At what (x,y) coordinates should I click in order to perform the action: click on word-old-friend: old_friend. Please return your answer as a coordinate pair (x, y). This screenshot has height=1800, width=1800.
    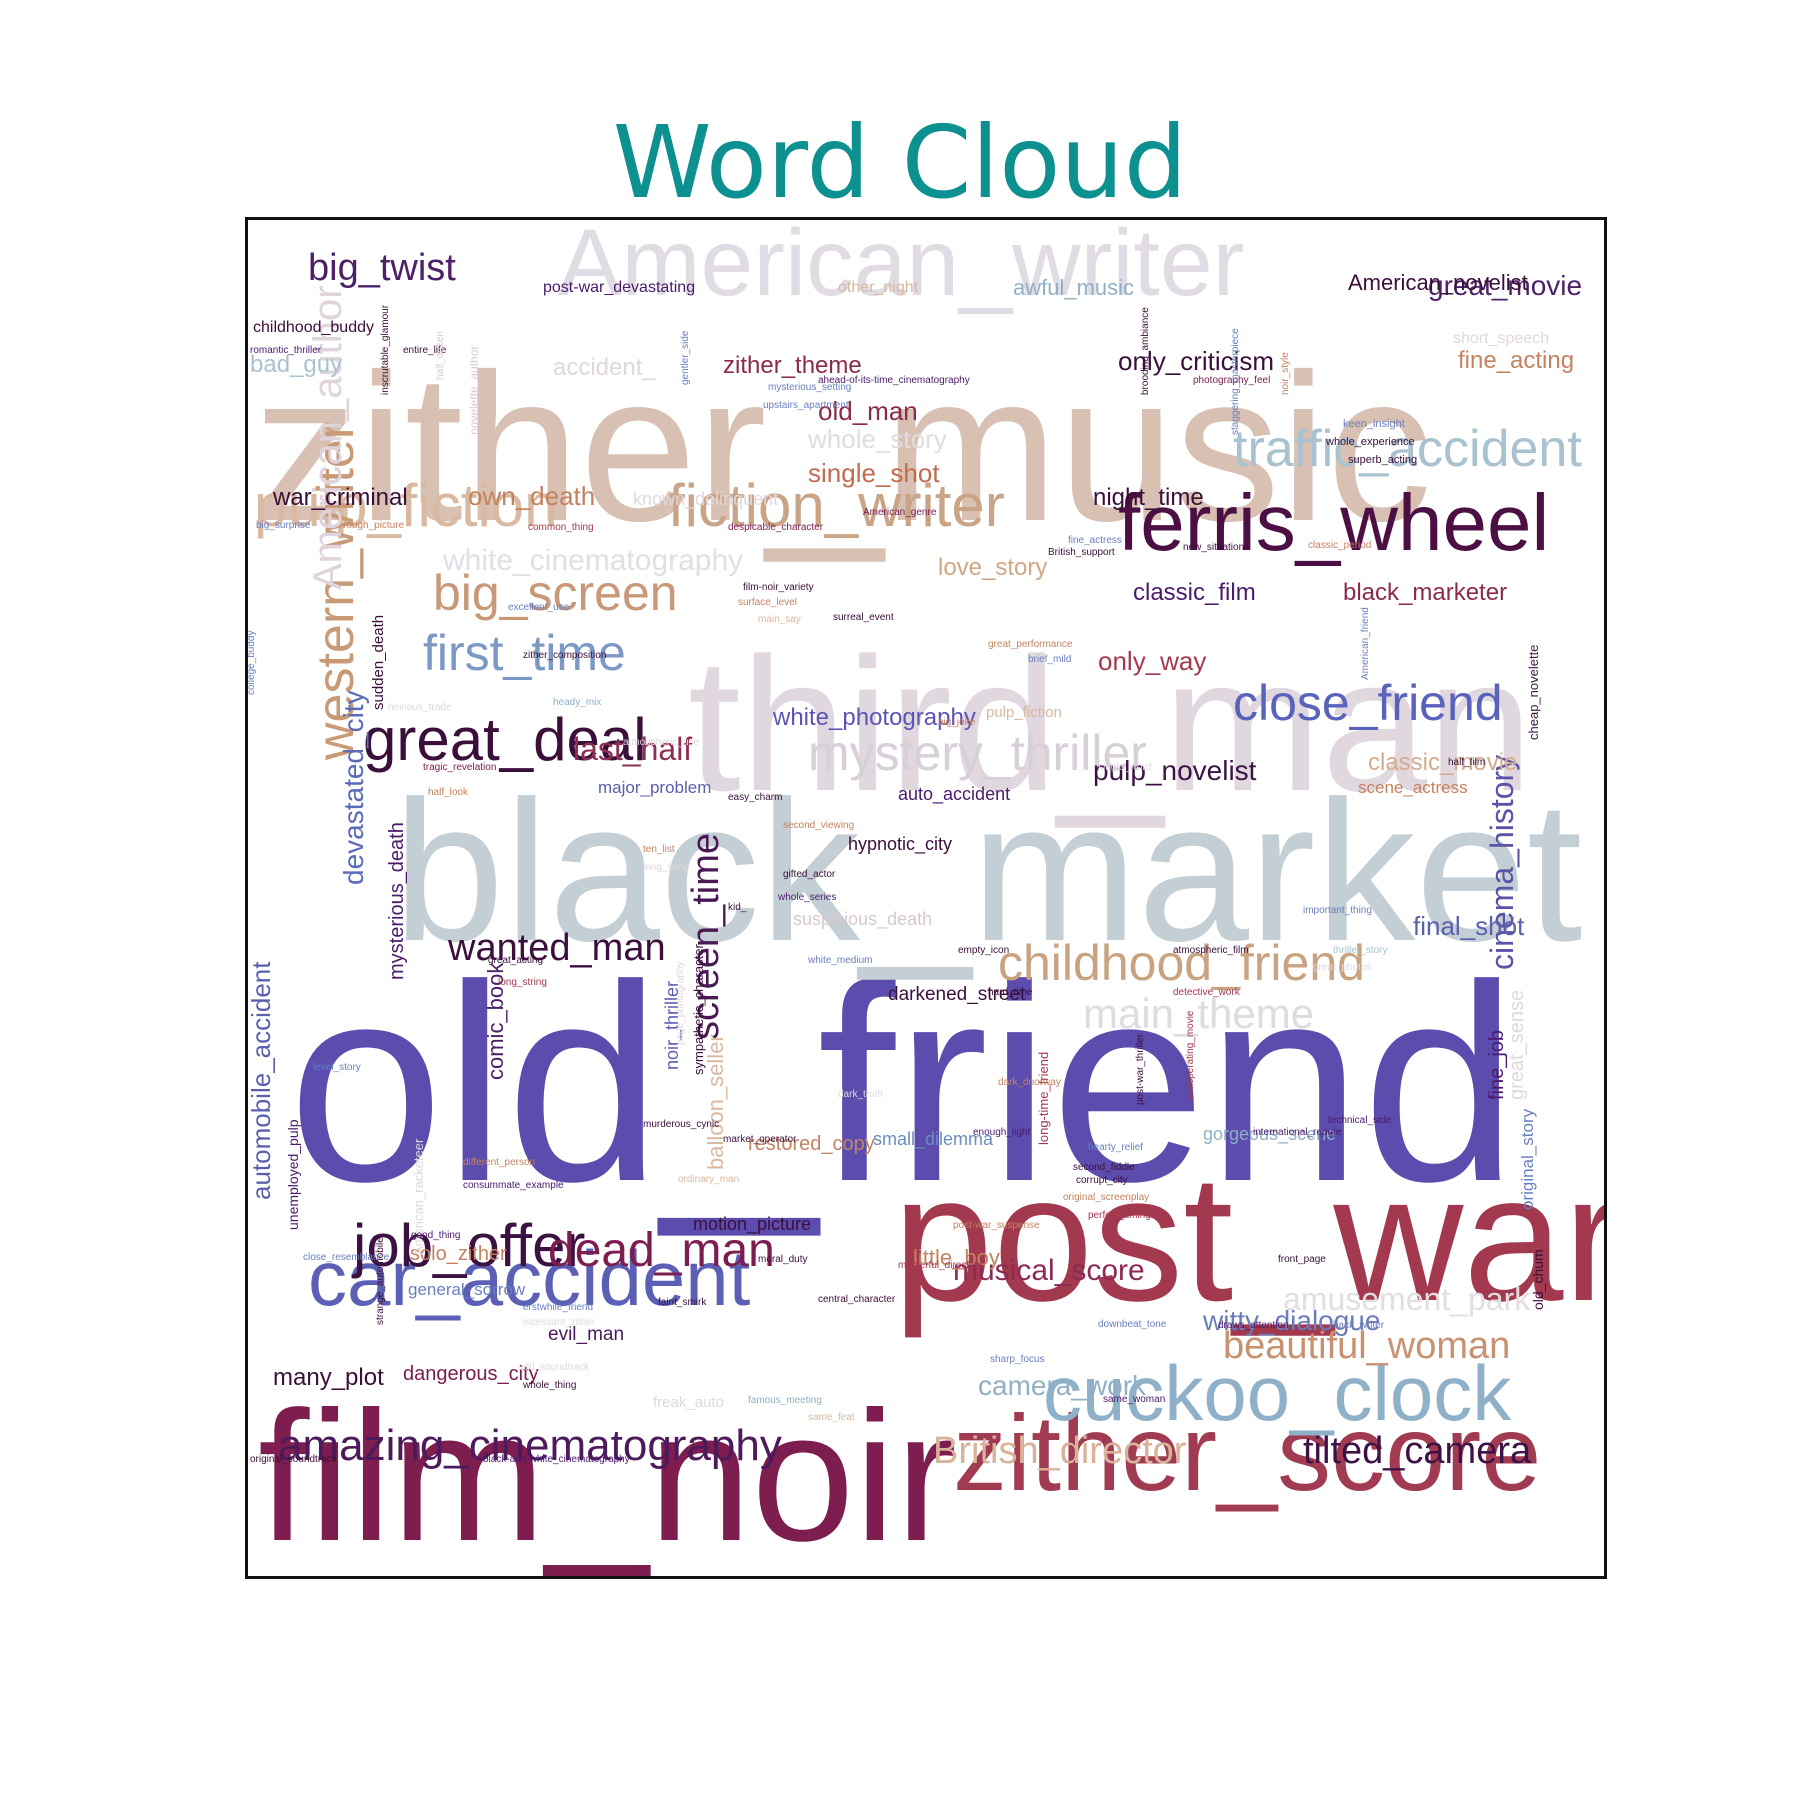
    Looking at the image, I should click on (903, 1084).